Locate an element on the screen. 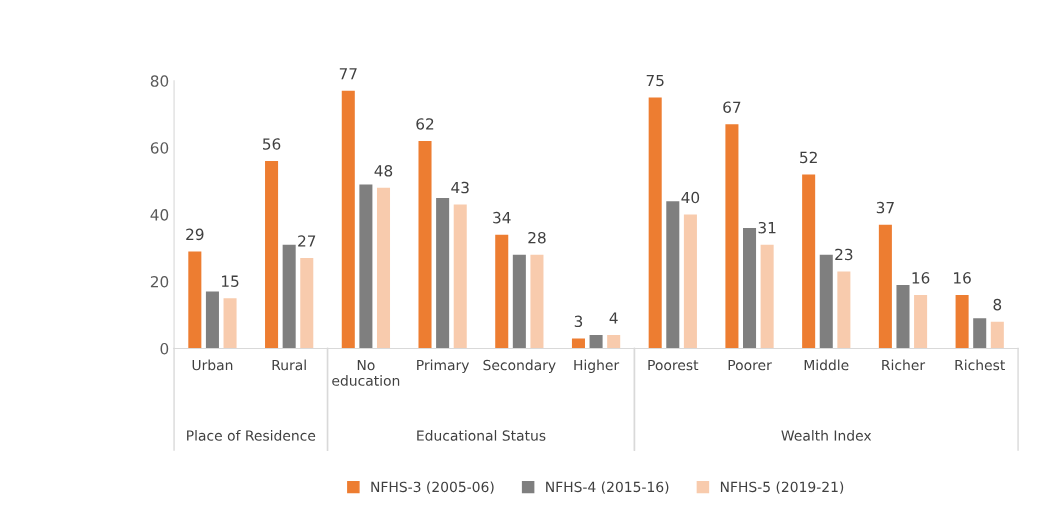 The height and width of the screenshot is (505, 1055). y-tick-label: 20 is located at coordinates (159, 282).